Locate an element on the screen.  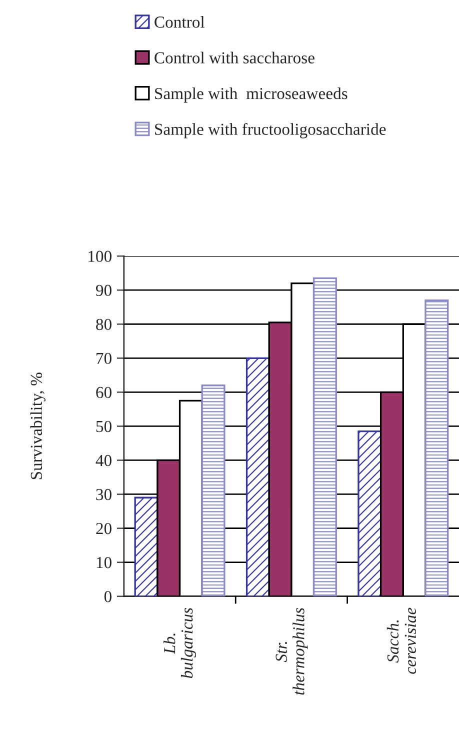
y-tick-label: 90 is located at coordinates (104, 290).